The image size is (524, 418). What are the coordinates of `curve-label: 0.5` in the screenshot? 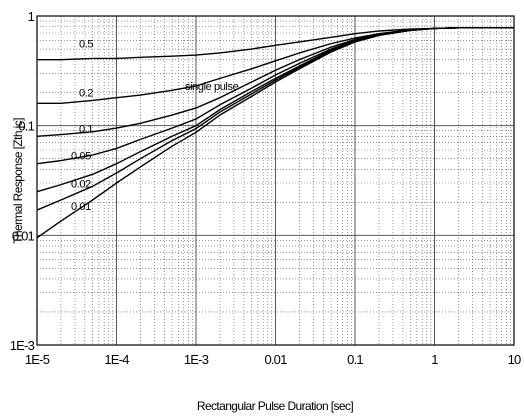 It's located at (86, 45).